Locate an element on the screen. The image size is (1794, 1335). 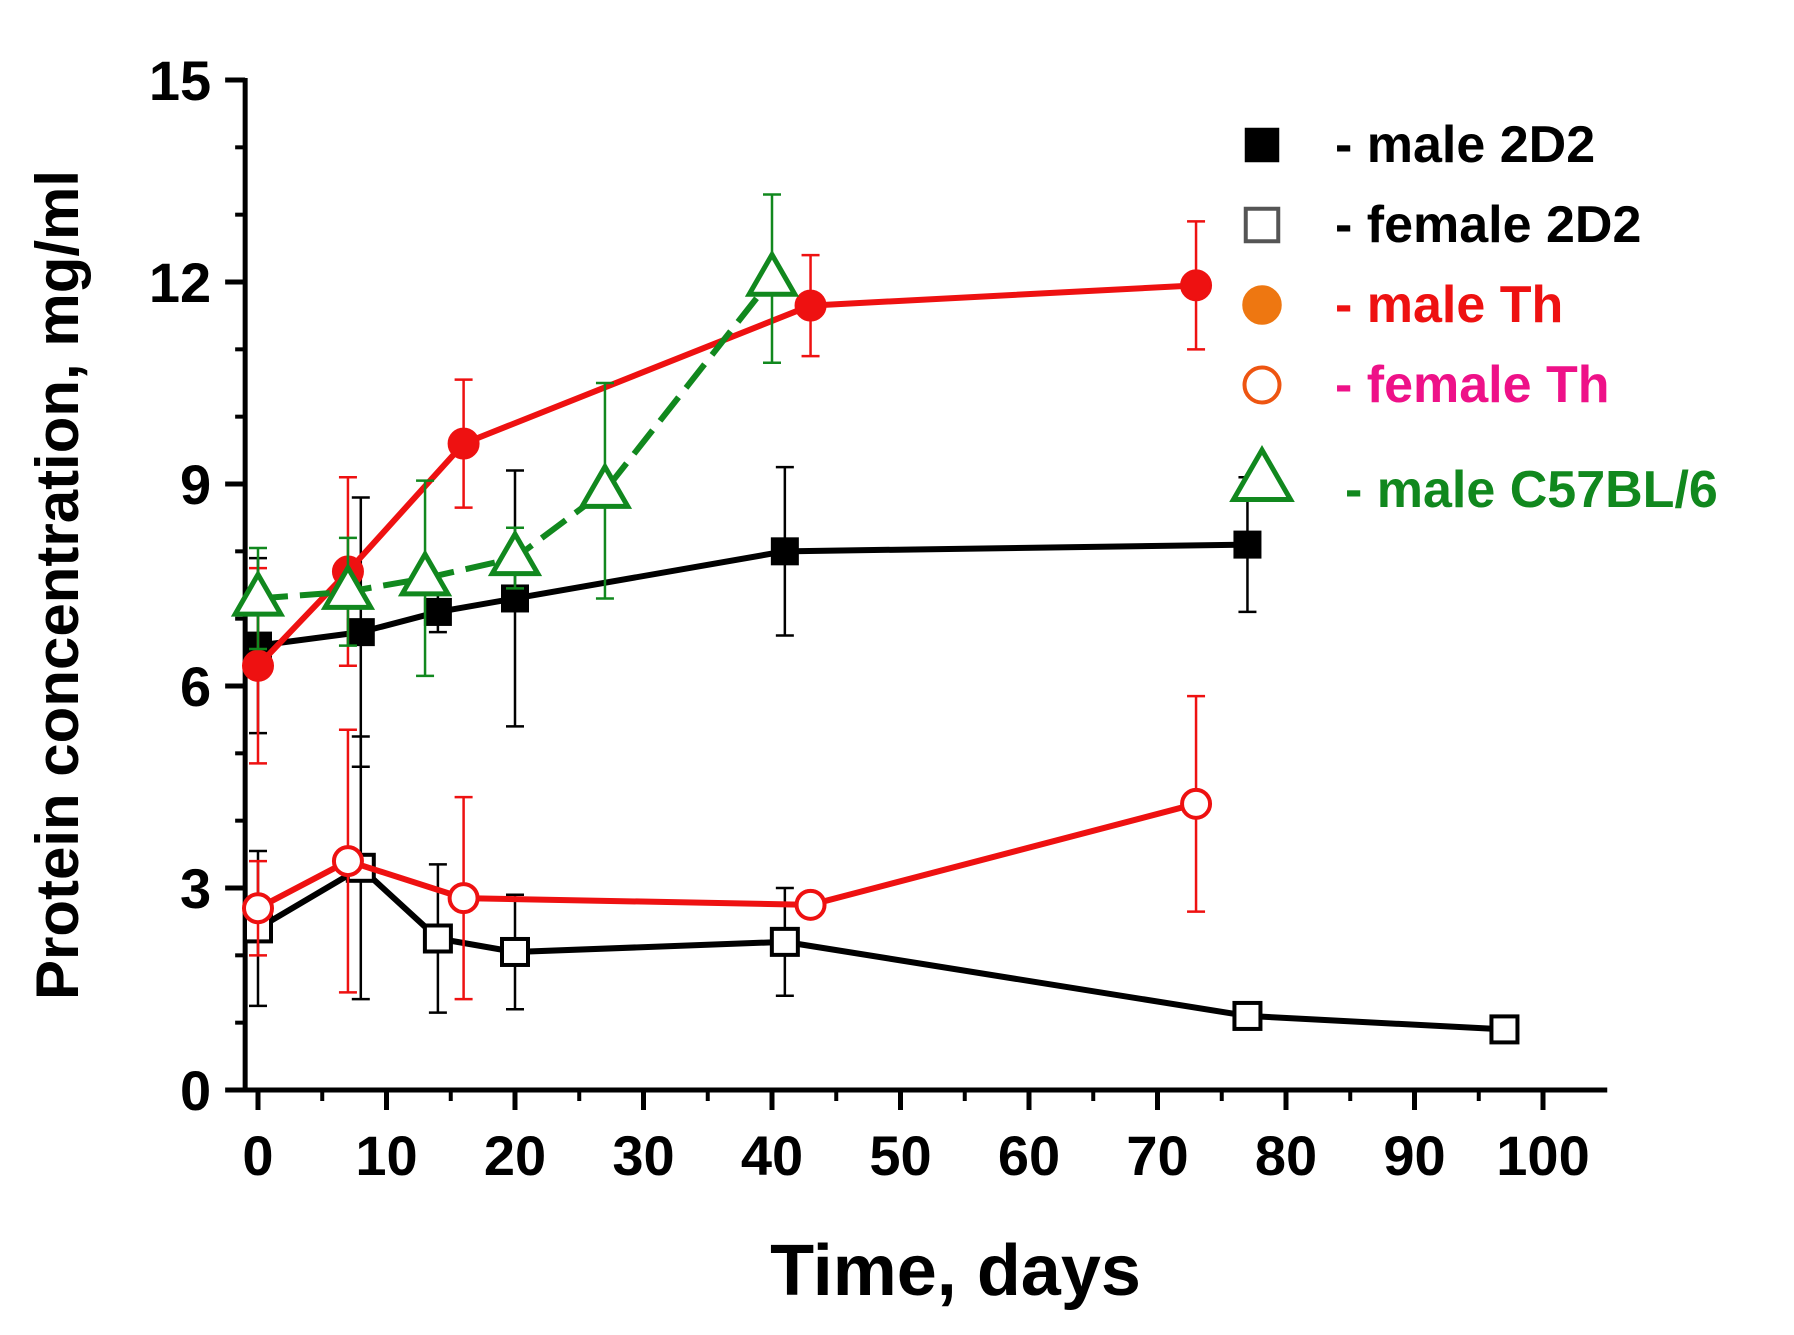
legend-item: - female Th is located at coordinates (1426, 385).